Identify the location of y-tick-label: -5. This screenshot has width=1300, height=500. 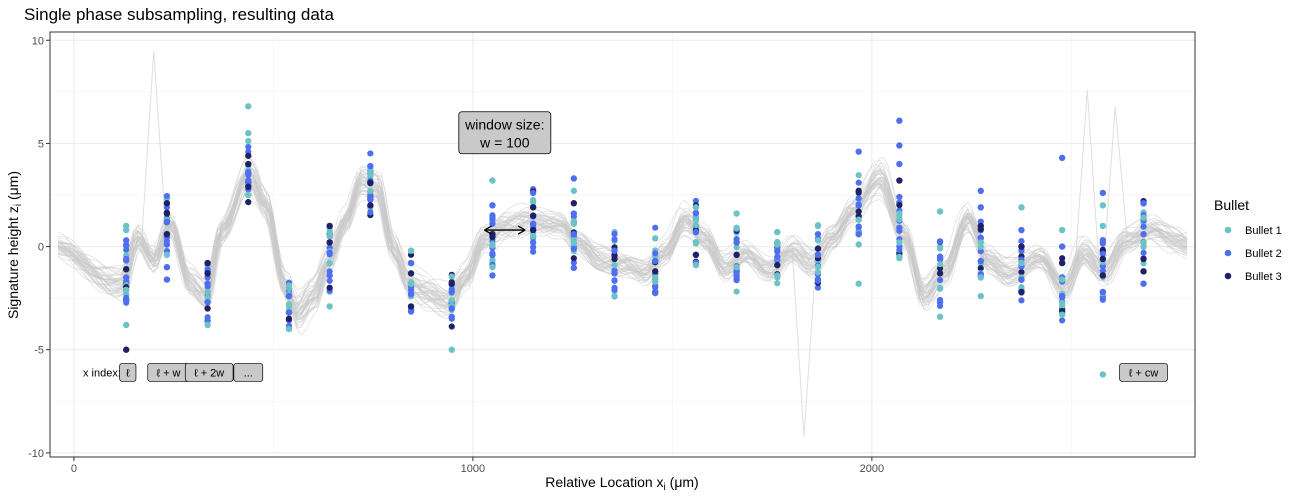
(39, 351).